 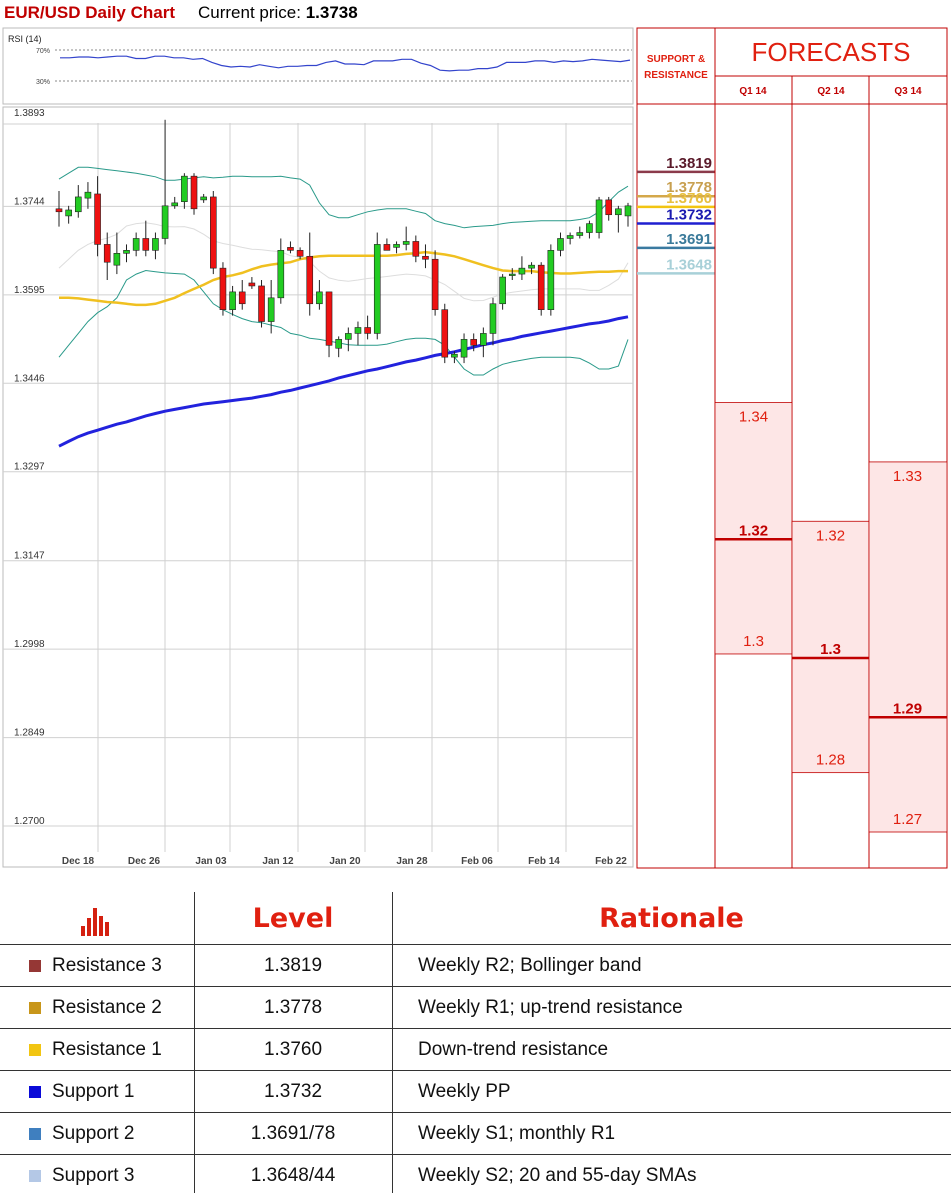 I want to click on rsi-line, so click(x=345, y=63).